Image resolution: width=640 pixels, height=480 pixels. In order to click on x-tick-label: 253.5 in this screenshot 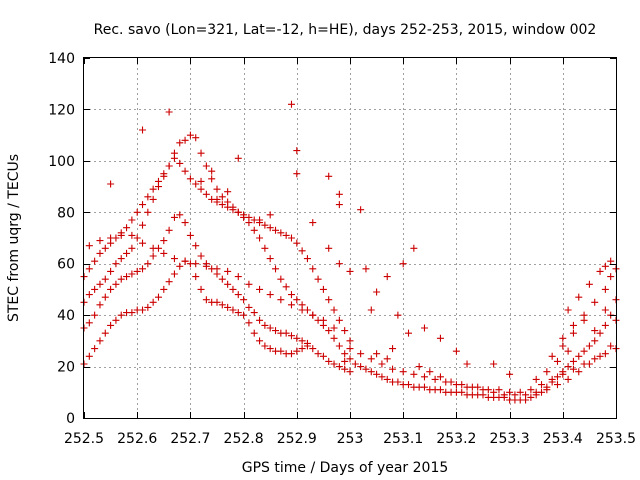, I will do `click(616, 439)`.